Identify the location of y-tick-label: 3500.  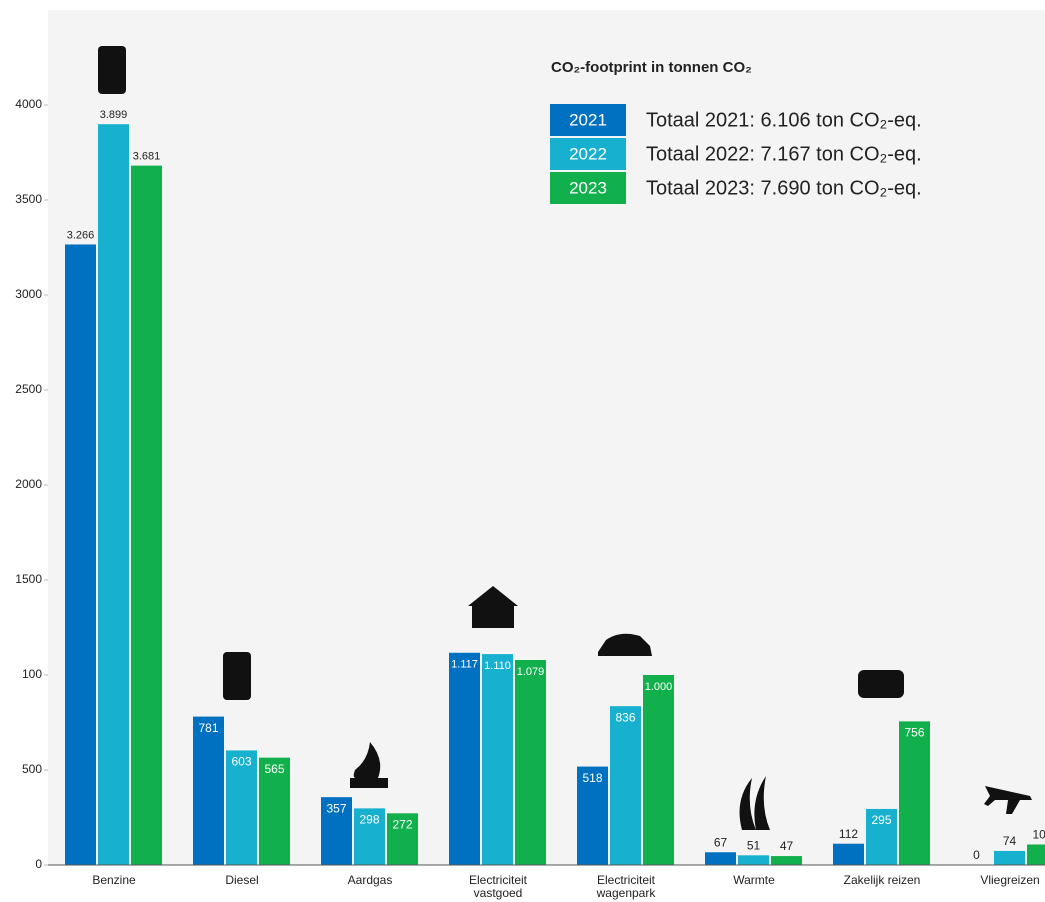
(28, 199).